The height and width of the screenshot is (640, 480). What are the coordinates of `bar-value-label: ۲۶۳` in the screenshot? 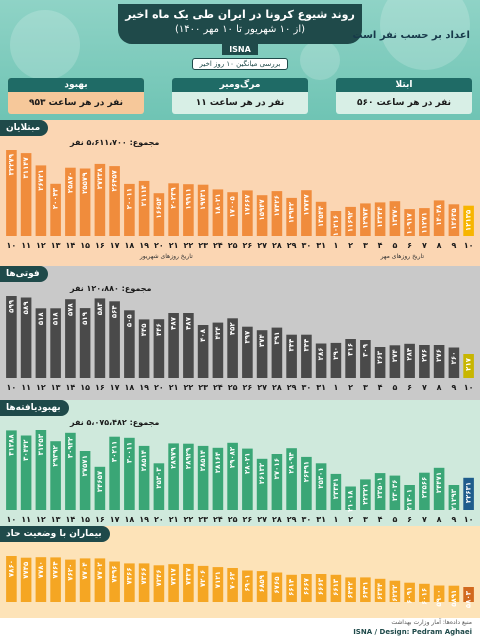 It's located at (380, 357).